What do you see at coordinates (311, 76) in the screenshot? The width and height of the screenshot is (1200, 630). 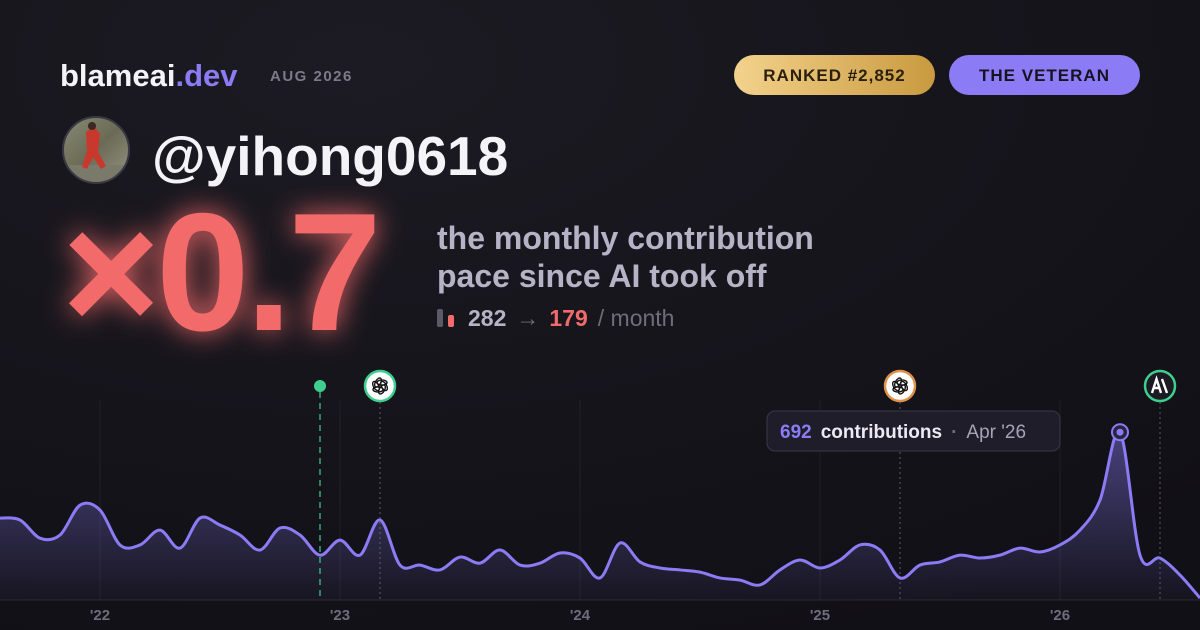 I see `brand-date: AUG 2026` at bounding box center [311, 76].